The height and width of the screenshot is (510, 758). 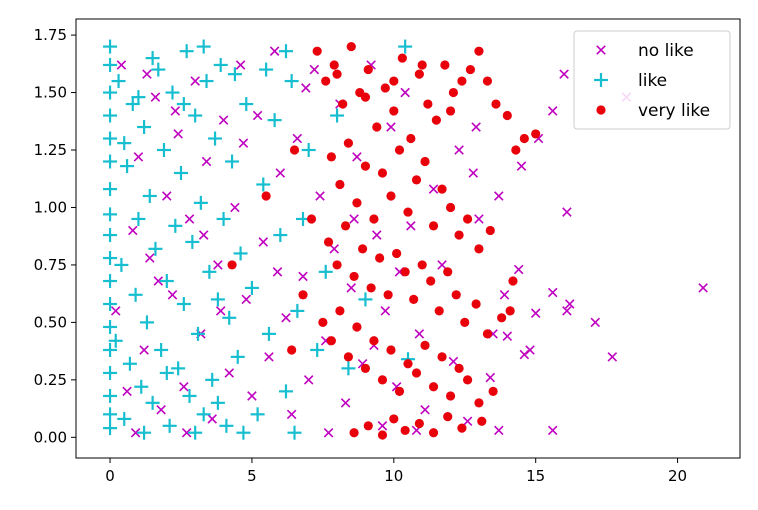 What do you see at coordinates (50, 265) in the screenshot?
I see `y-tick-label: 0.75` at bounding box center [50, 265].